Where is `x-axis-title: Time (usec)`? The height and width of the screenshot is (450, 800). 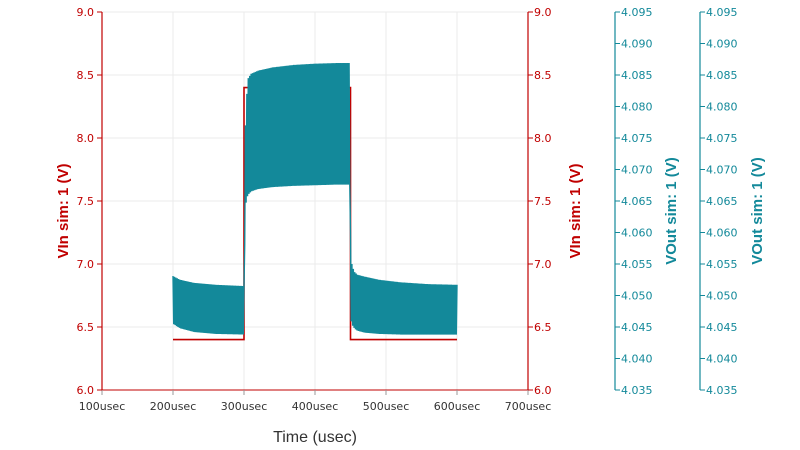 x-axis-title: Time (usec) is located at coordinates (315, 437).